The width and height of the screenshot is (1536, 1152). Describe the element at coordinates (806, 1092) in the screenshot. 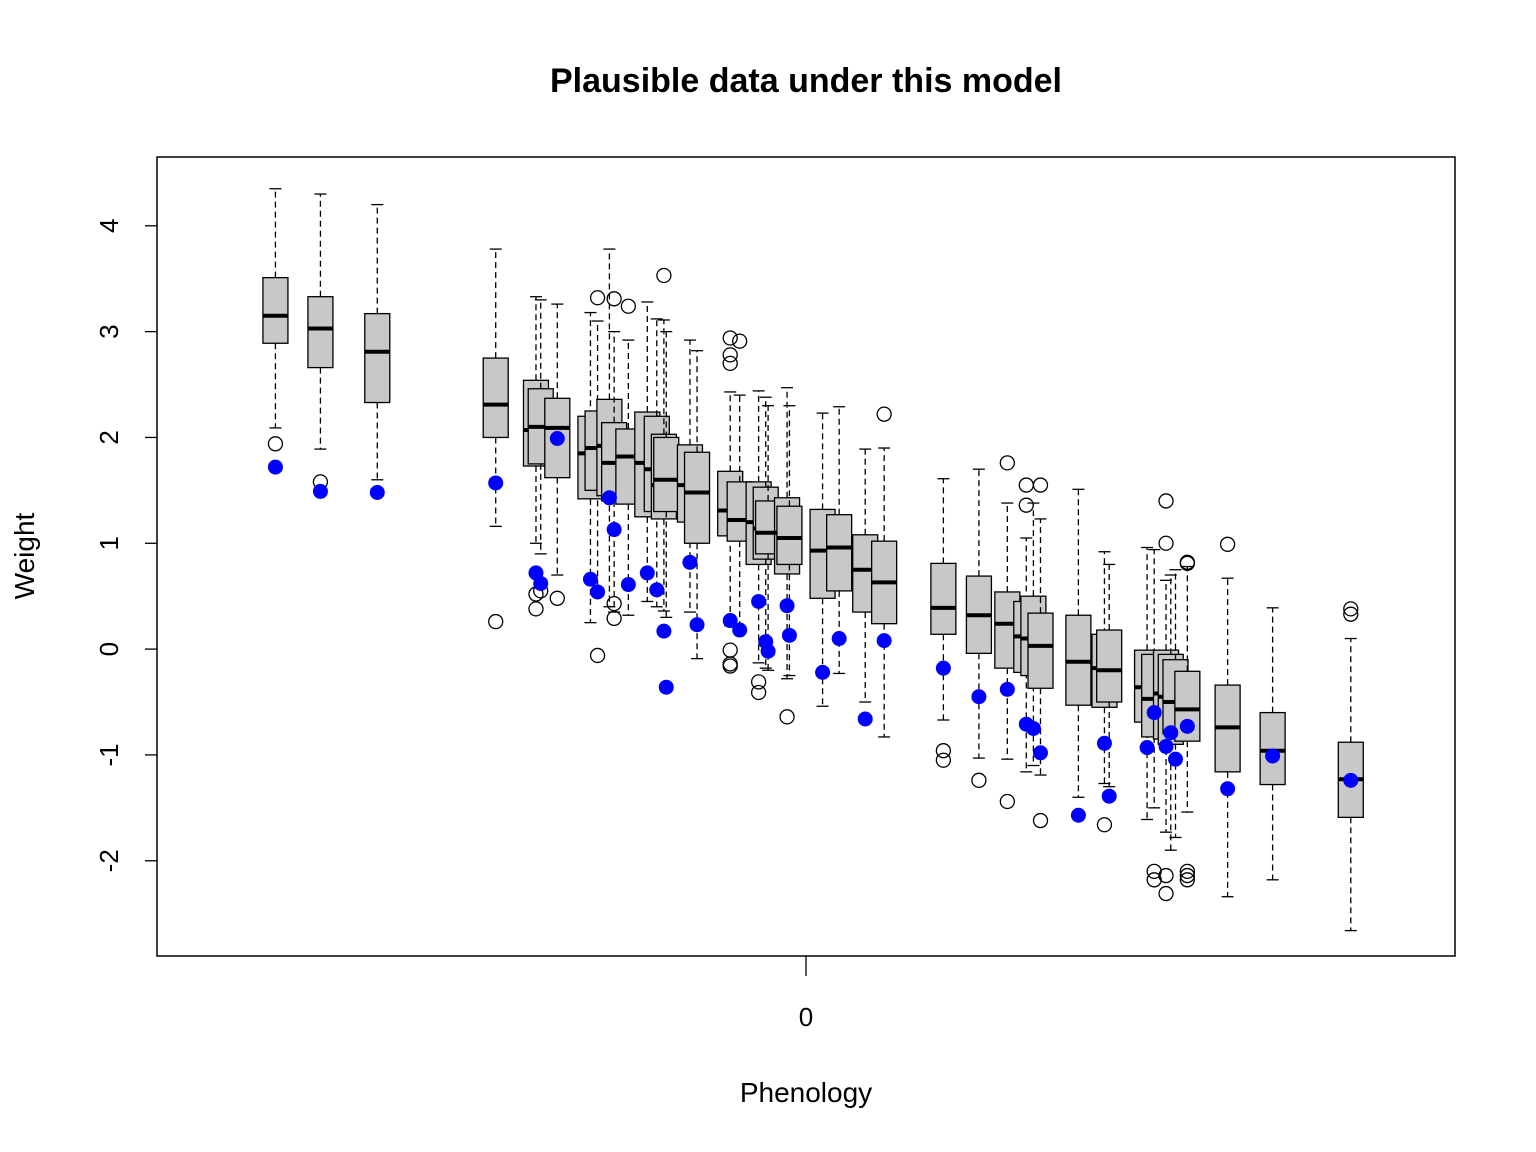

I see `x-axis-label: Phenology` at that location.